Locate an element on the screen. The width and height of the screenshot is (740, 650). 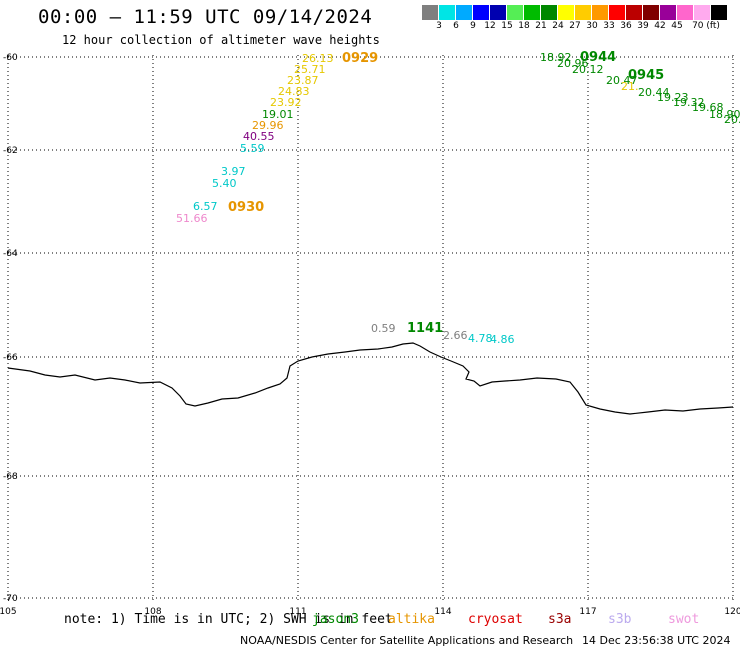
wave-height-value: 40.55 is located at coordinates (259, 136).